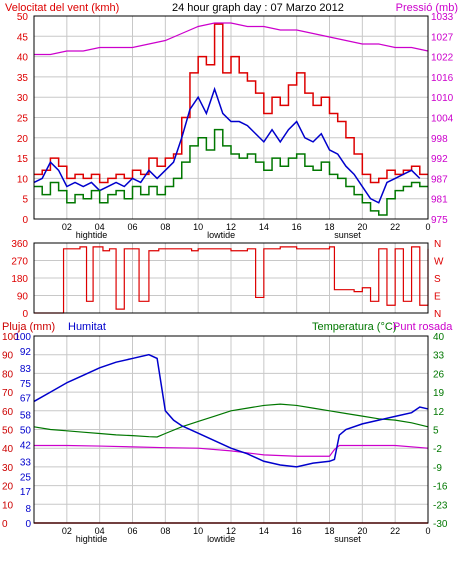 This screenshot has height=566, width=465. I want to click on rain-axis-tick-label: 80, so click(8, 374).